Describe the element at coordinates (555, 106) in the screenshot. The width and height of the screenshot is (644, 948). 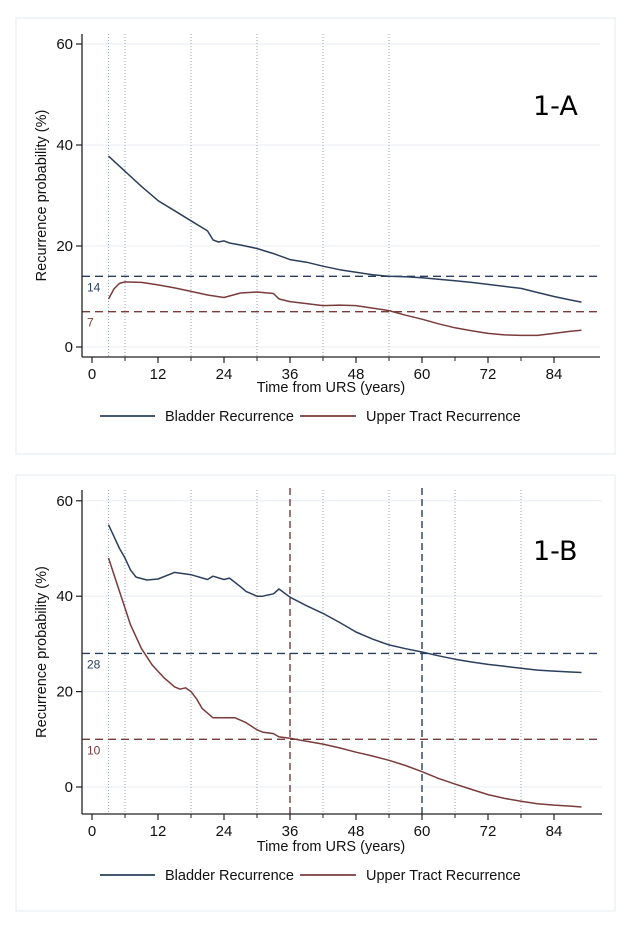
I see `panel-label: 1-A` at that location.